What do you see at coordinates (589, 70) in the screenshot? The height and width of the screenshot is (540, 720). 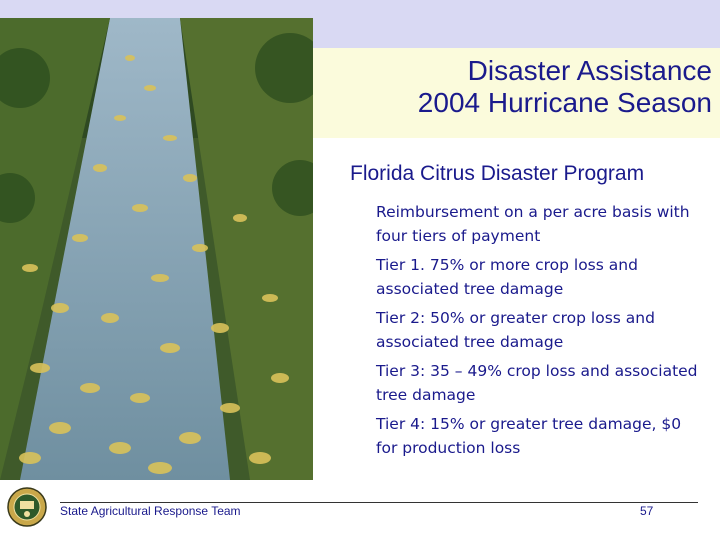 I see `title-line-1: Disaster Assistance` at bounding box center [589, 70].